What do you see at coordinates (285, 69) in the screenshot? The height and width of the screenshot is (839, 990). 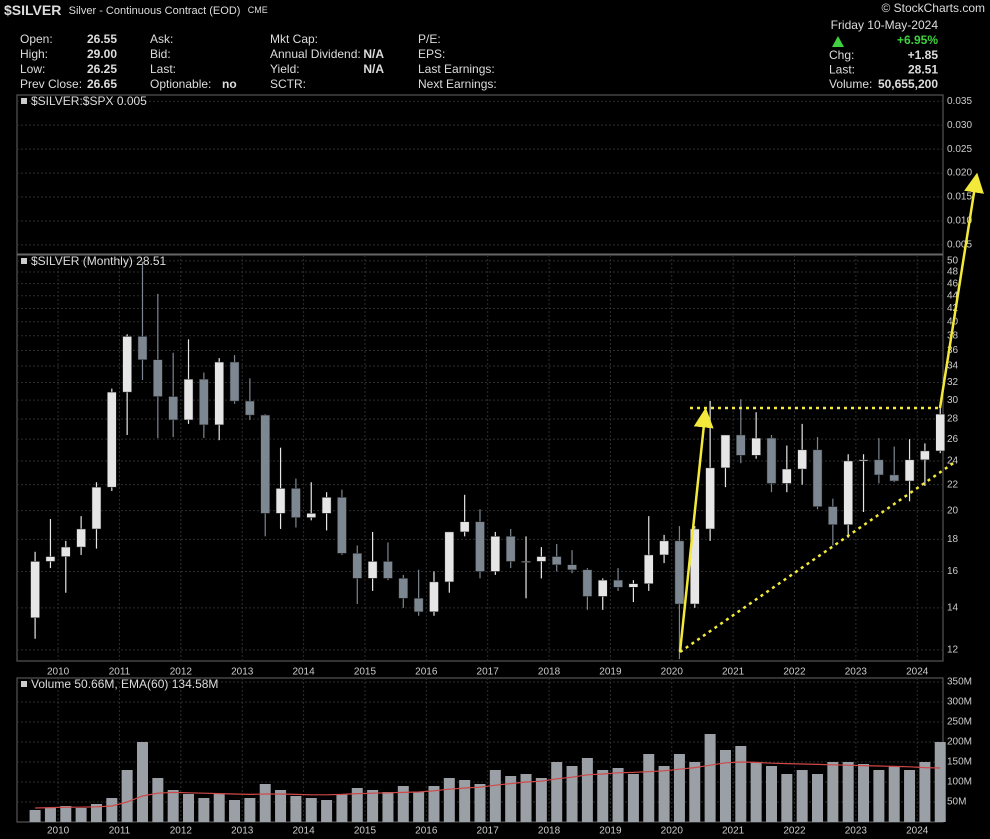 I see `field-label: Yield:` at bounding box center [285, 69].